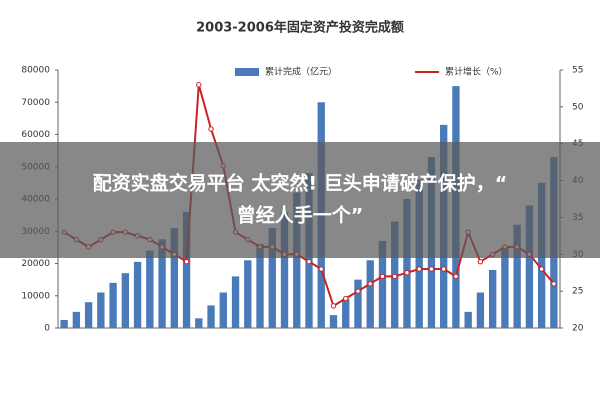 The height and width of the screenshot is (400, 600). What do you see at coordinates (35, 71) in the screenshot?
I see `y-tick-label: 80000` at bounding box center [35, 71].